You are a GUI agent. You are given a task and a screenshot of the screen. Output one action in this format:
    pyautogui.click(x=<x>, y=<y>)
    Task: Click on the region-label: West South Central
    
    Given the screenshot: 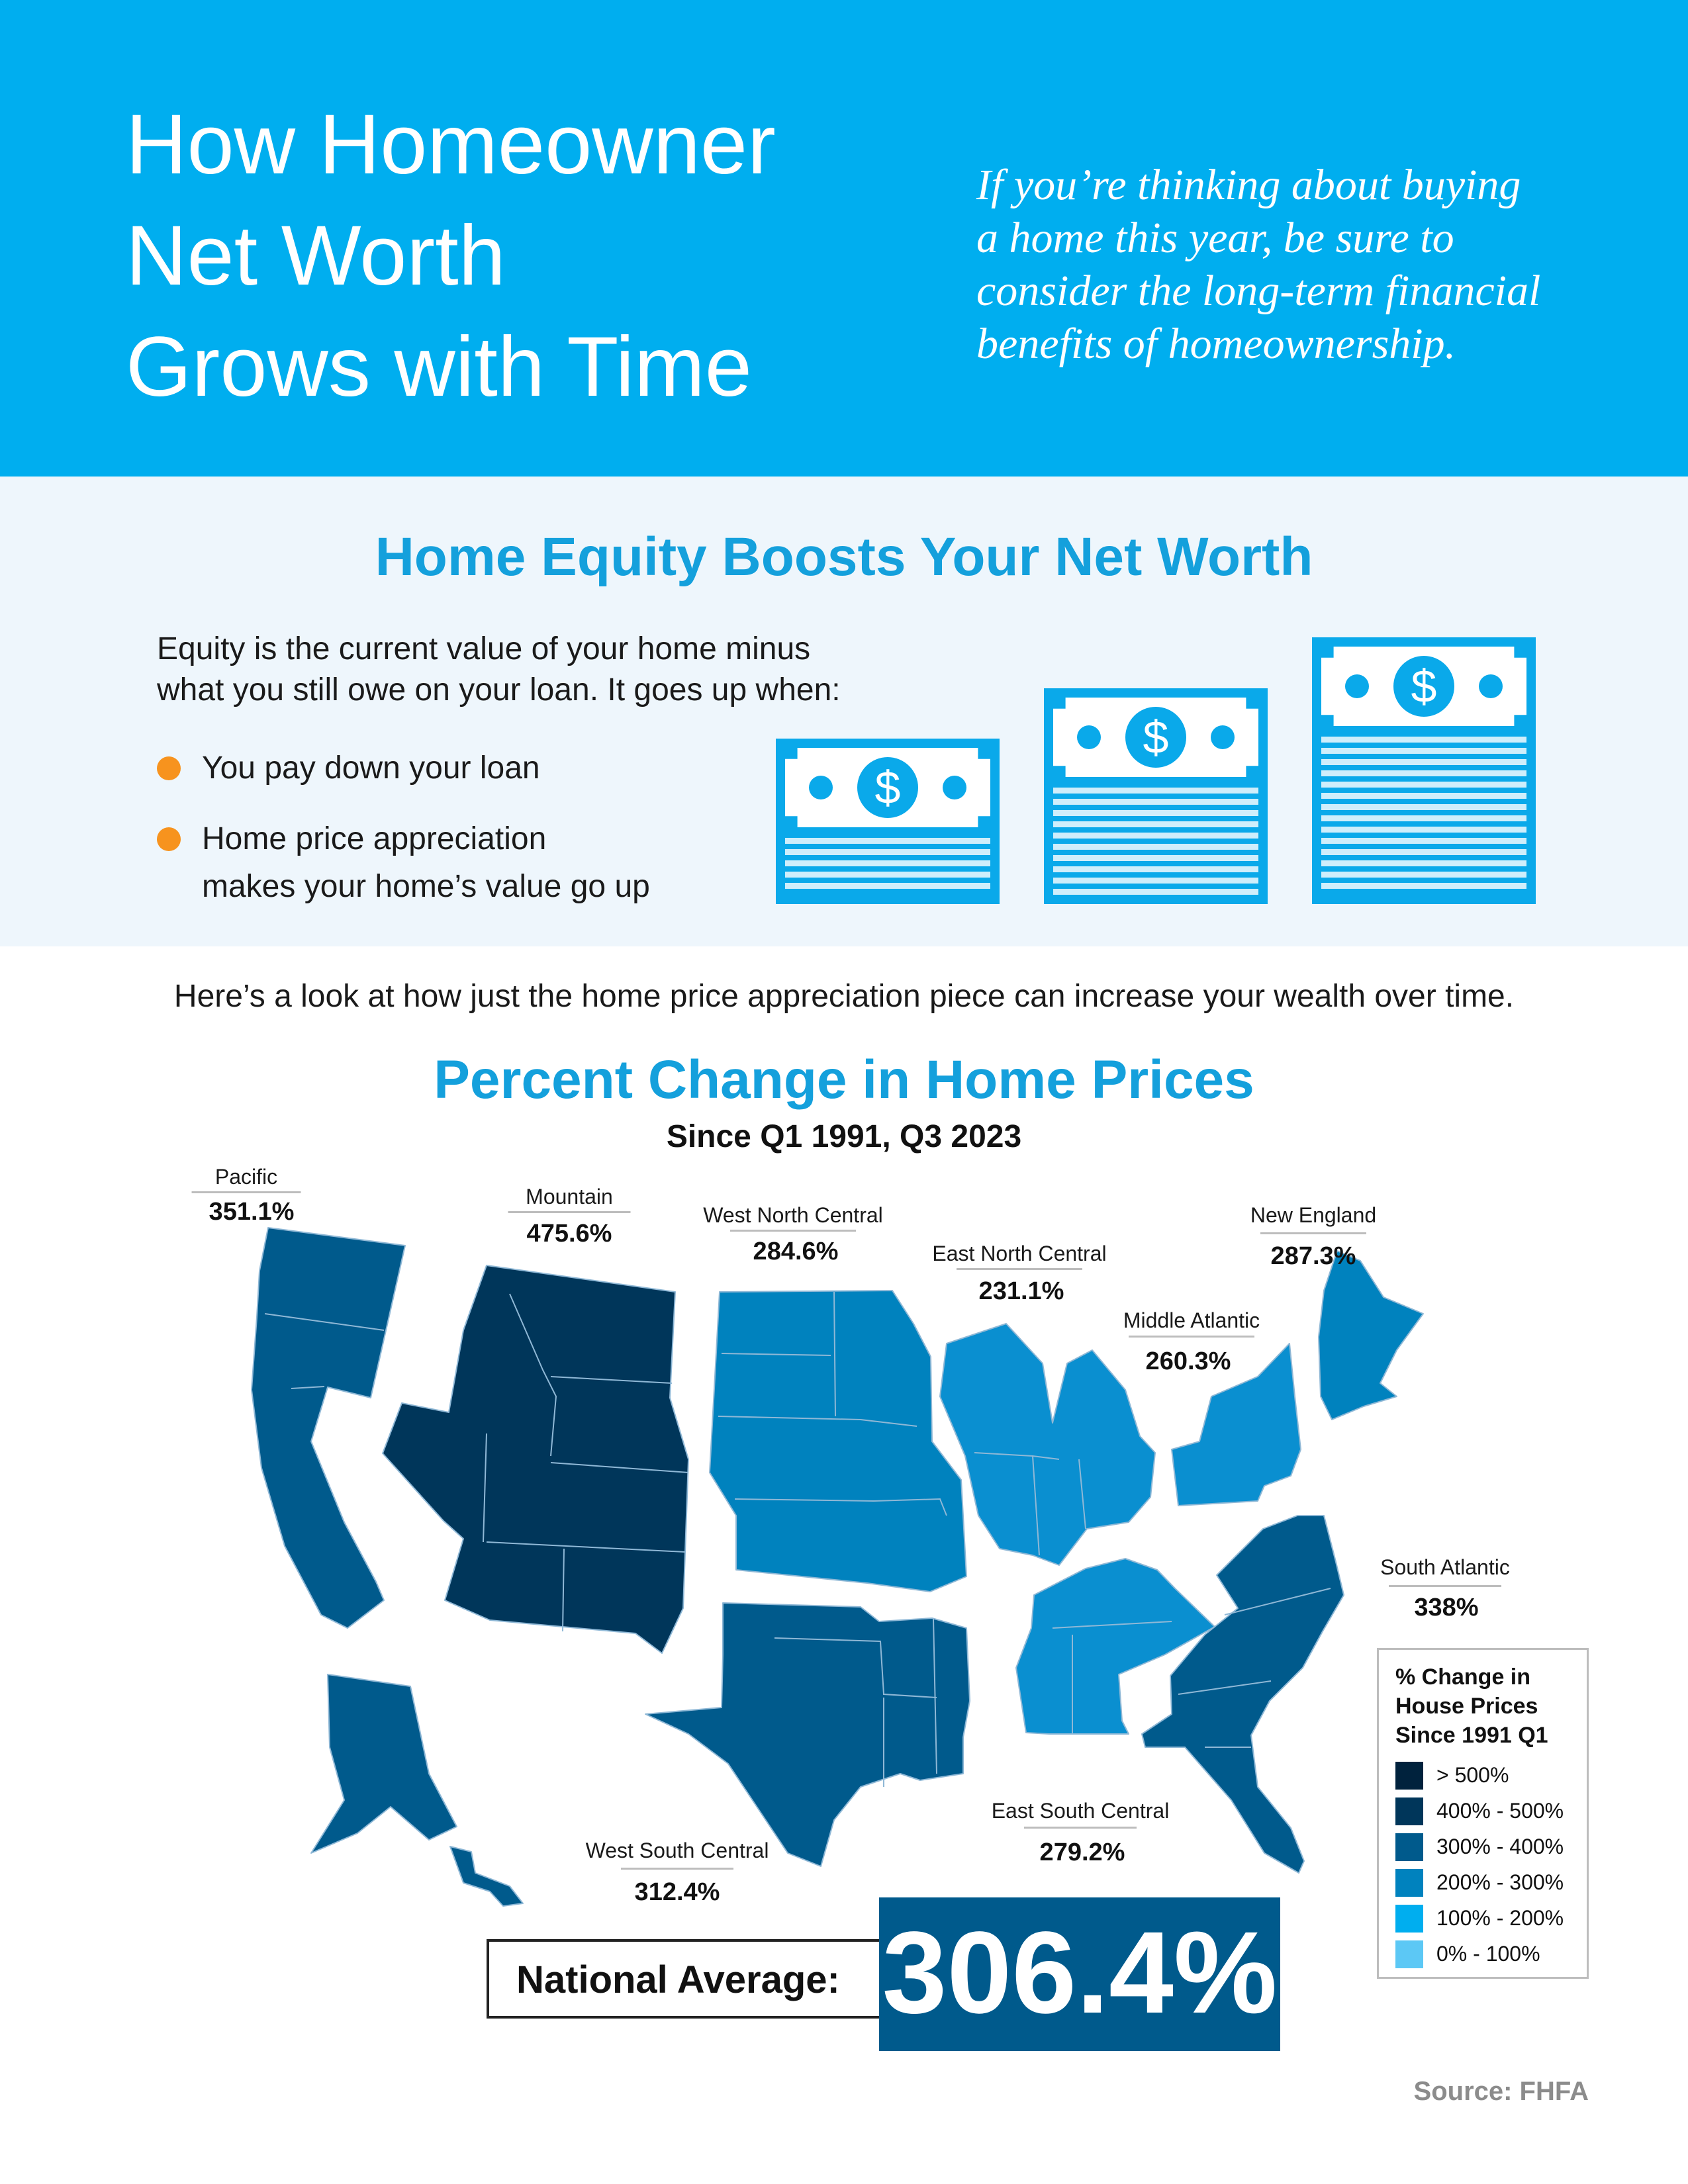 What is the action you would take?
    pyautogui.click(x=677, y=1851)
    